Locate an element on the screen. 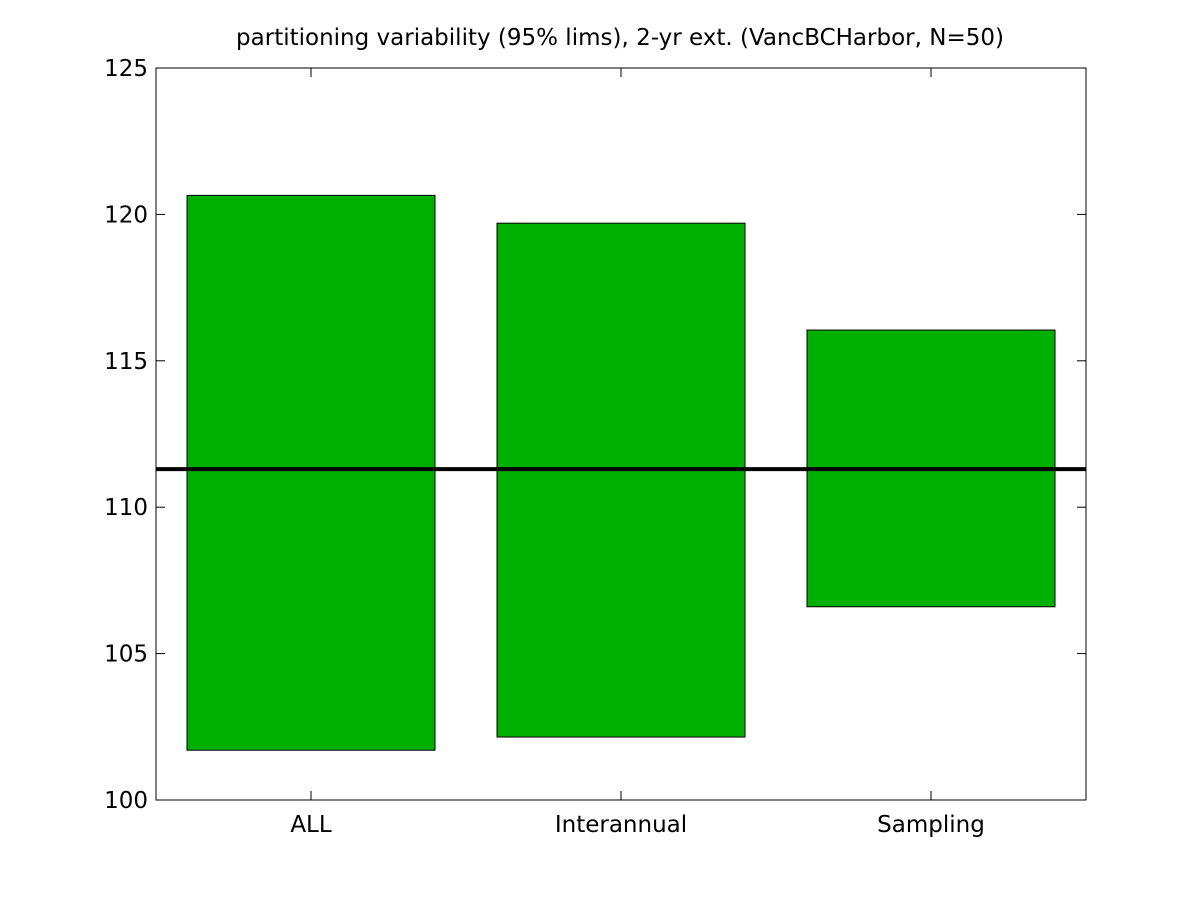 This screenshot has height=900, width=1200. x-tick-label-interannual: Interannual is located at coordinates (621, 825).